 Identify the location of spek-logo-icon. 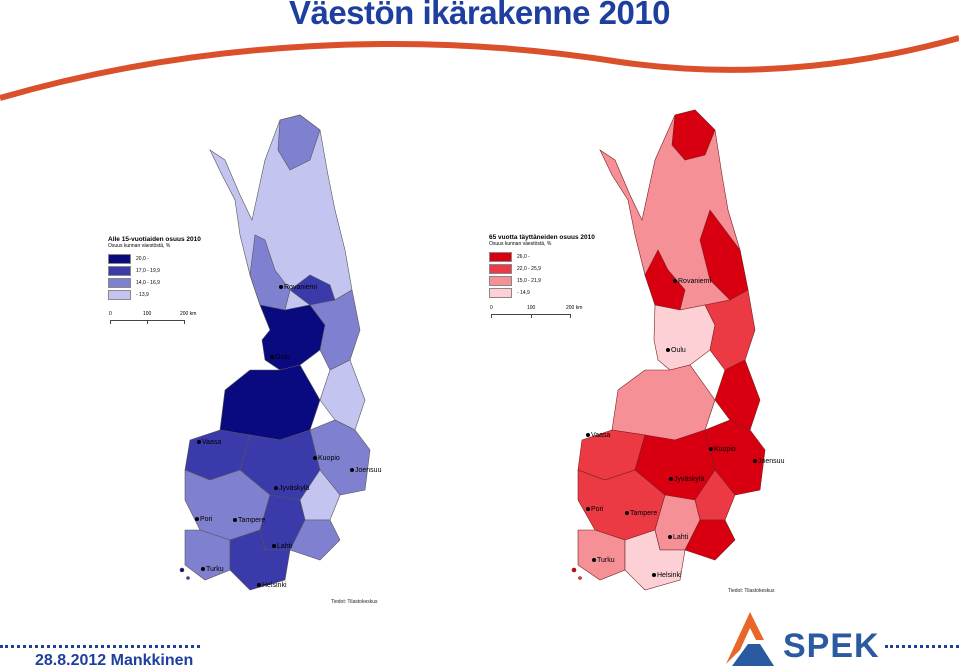
(750, 639).